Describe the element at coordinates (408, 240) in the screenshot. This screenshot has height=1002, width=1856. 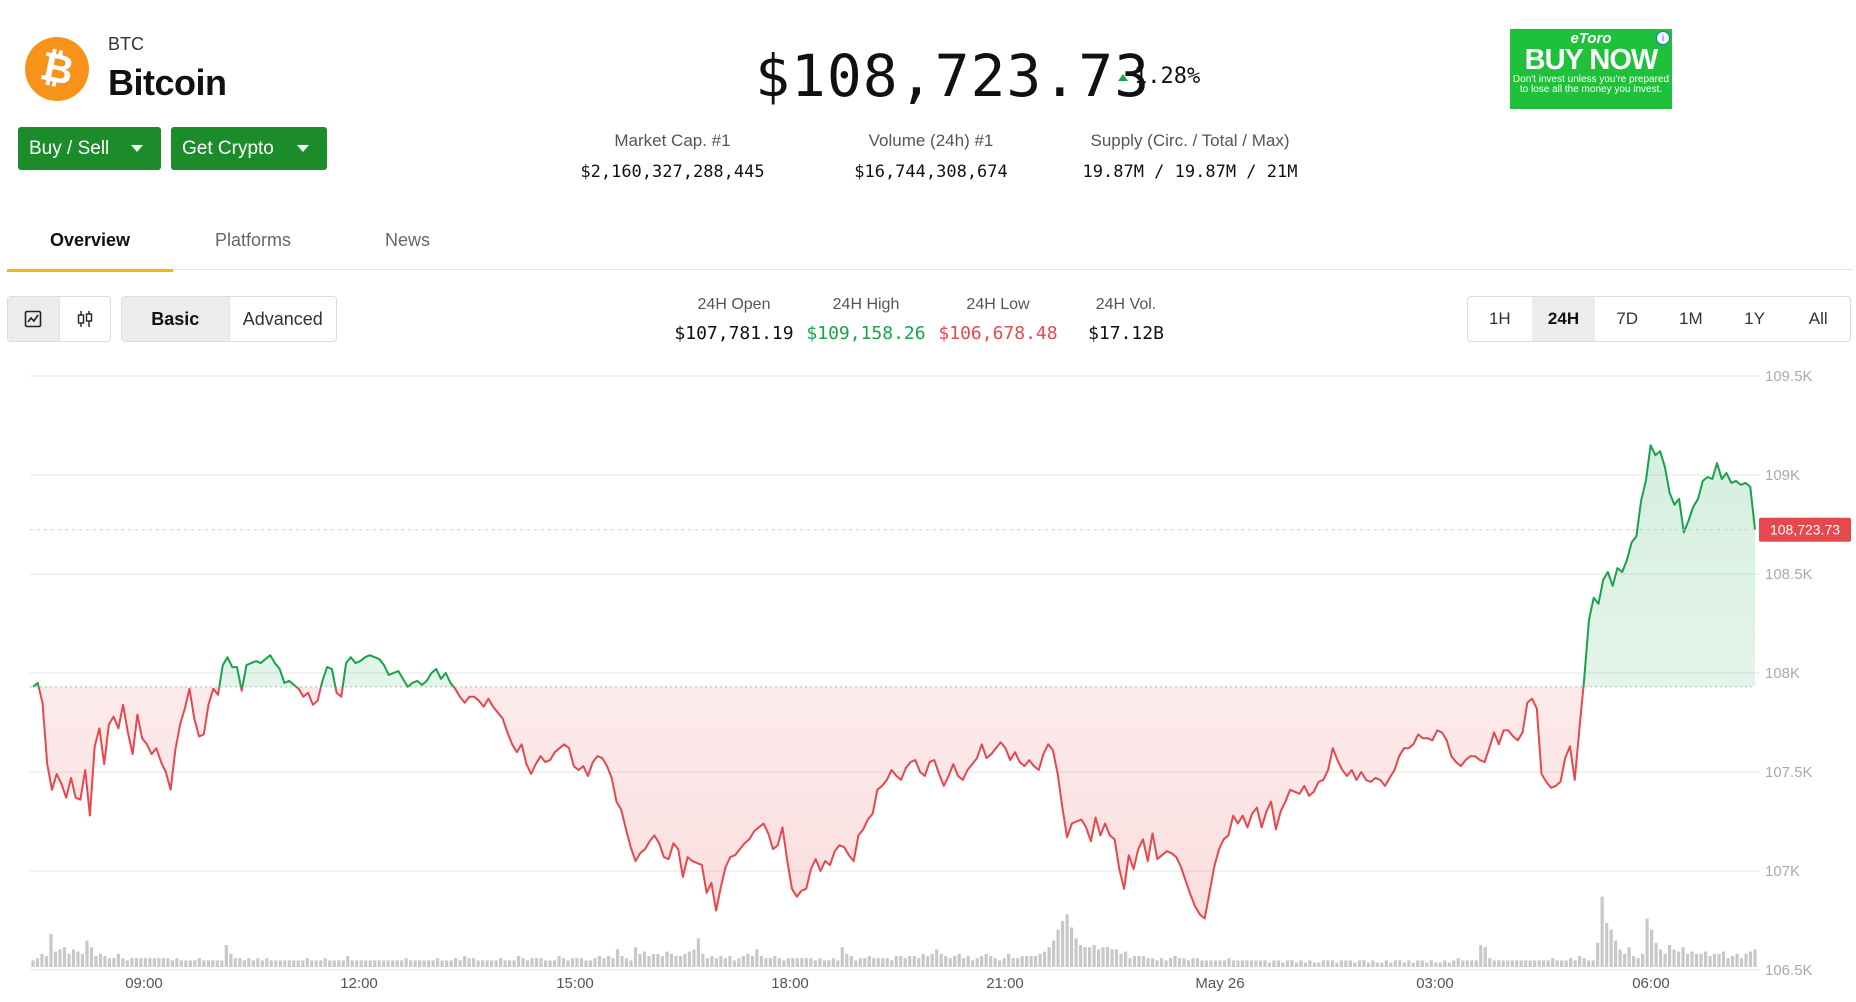
I see `tab-news: News` at that location.